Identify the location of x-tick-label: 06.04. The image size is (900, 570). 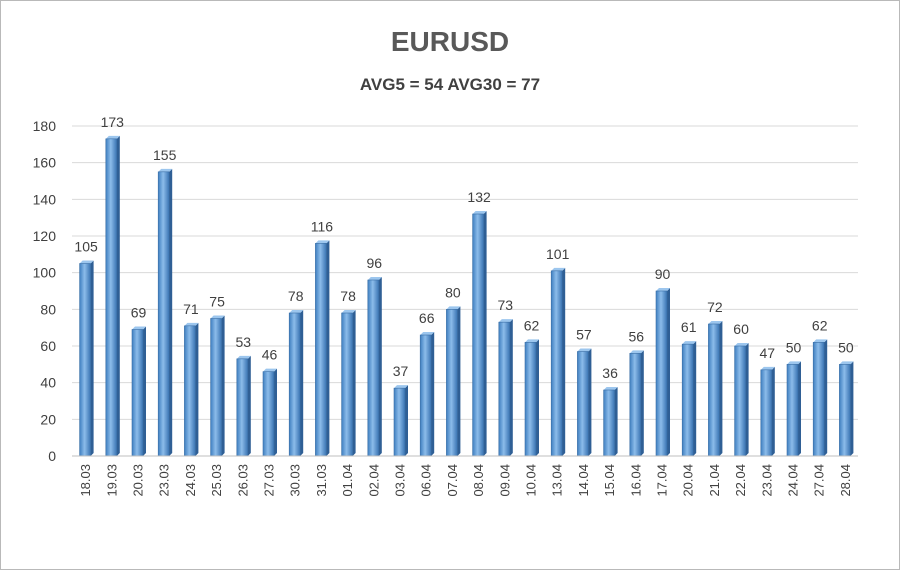
(426, 480).